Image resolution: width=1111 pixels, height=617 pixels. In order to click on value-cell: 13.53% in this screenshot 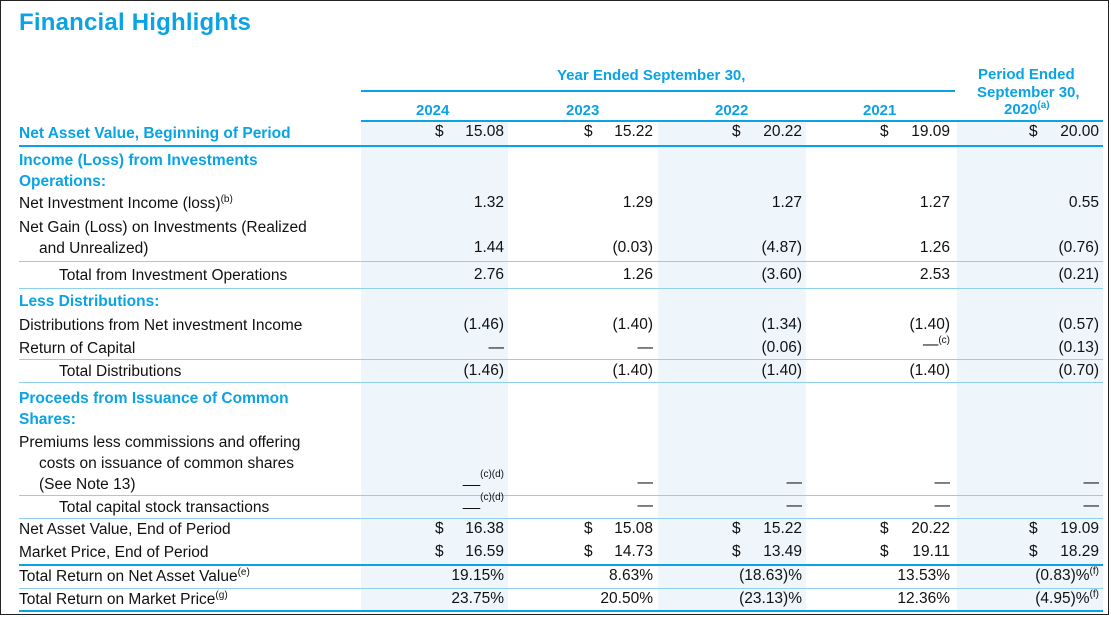, I will do `click(923, 575)`.